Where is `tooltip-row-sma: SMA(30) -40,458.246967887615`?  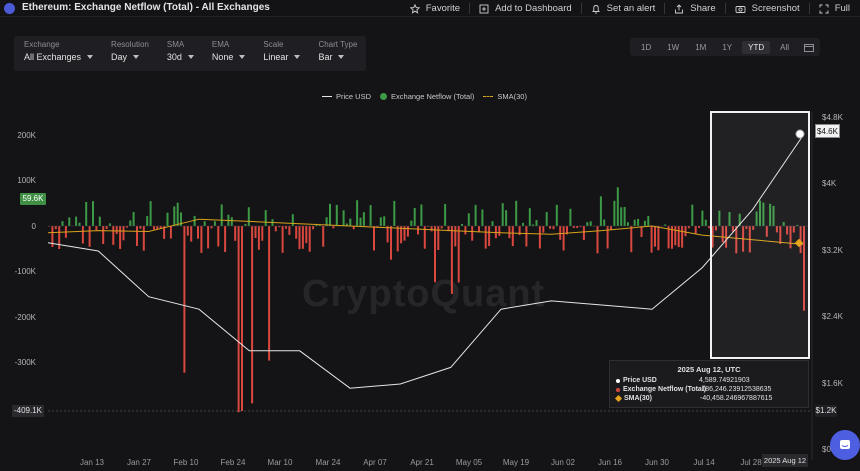
tooltip-row-sma: SMA(30) -40,458.246967887615 is located at coordinates (709, 398).